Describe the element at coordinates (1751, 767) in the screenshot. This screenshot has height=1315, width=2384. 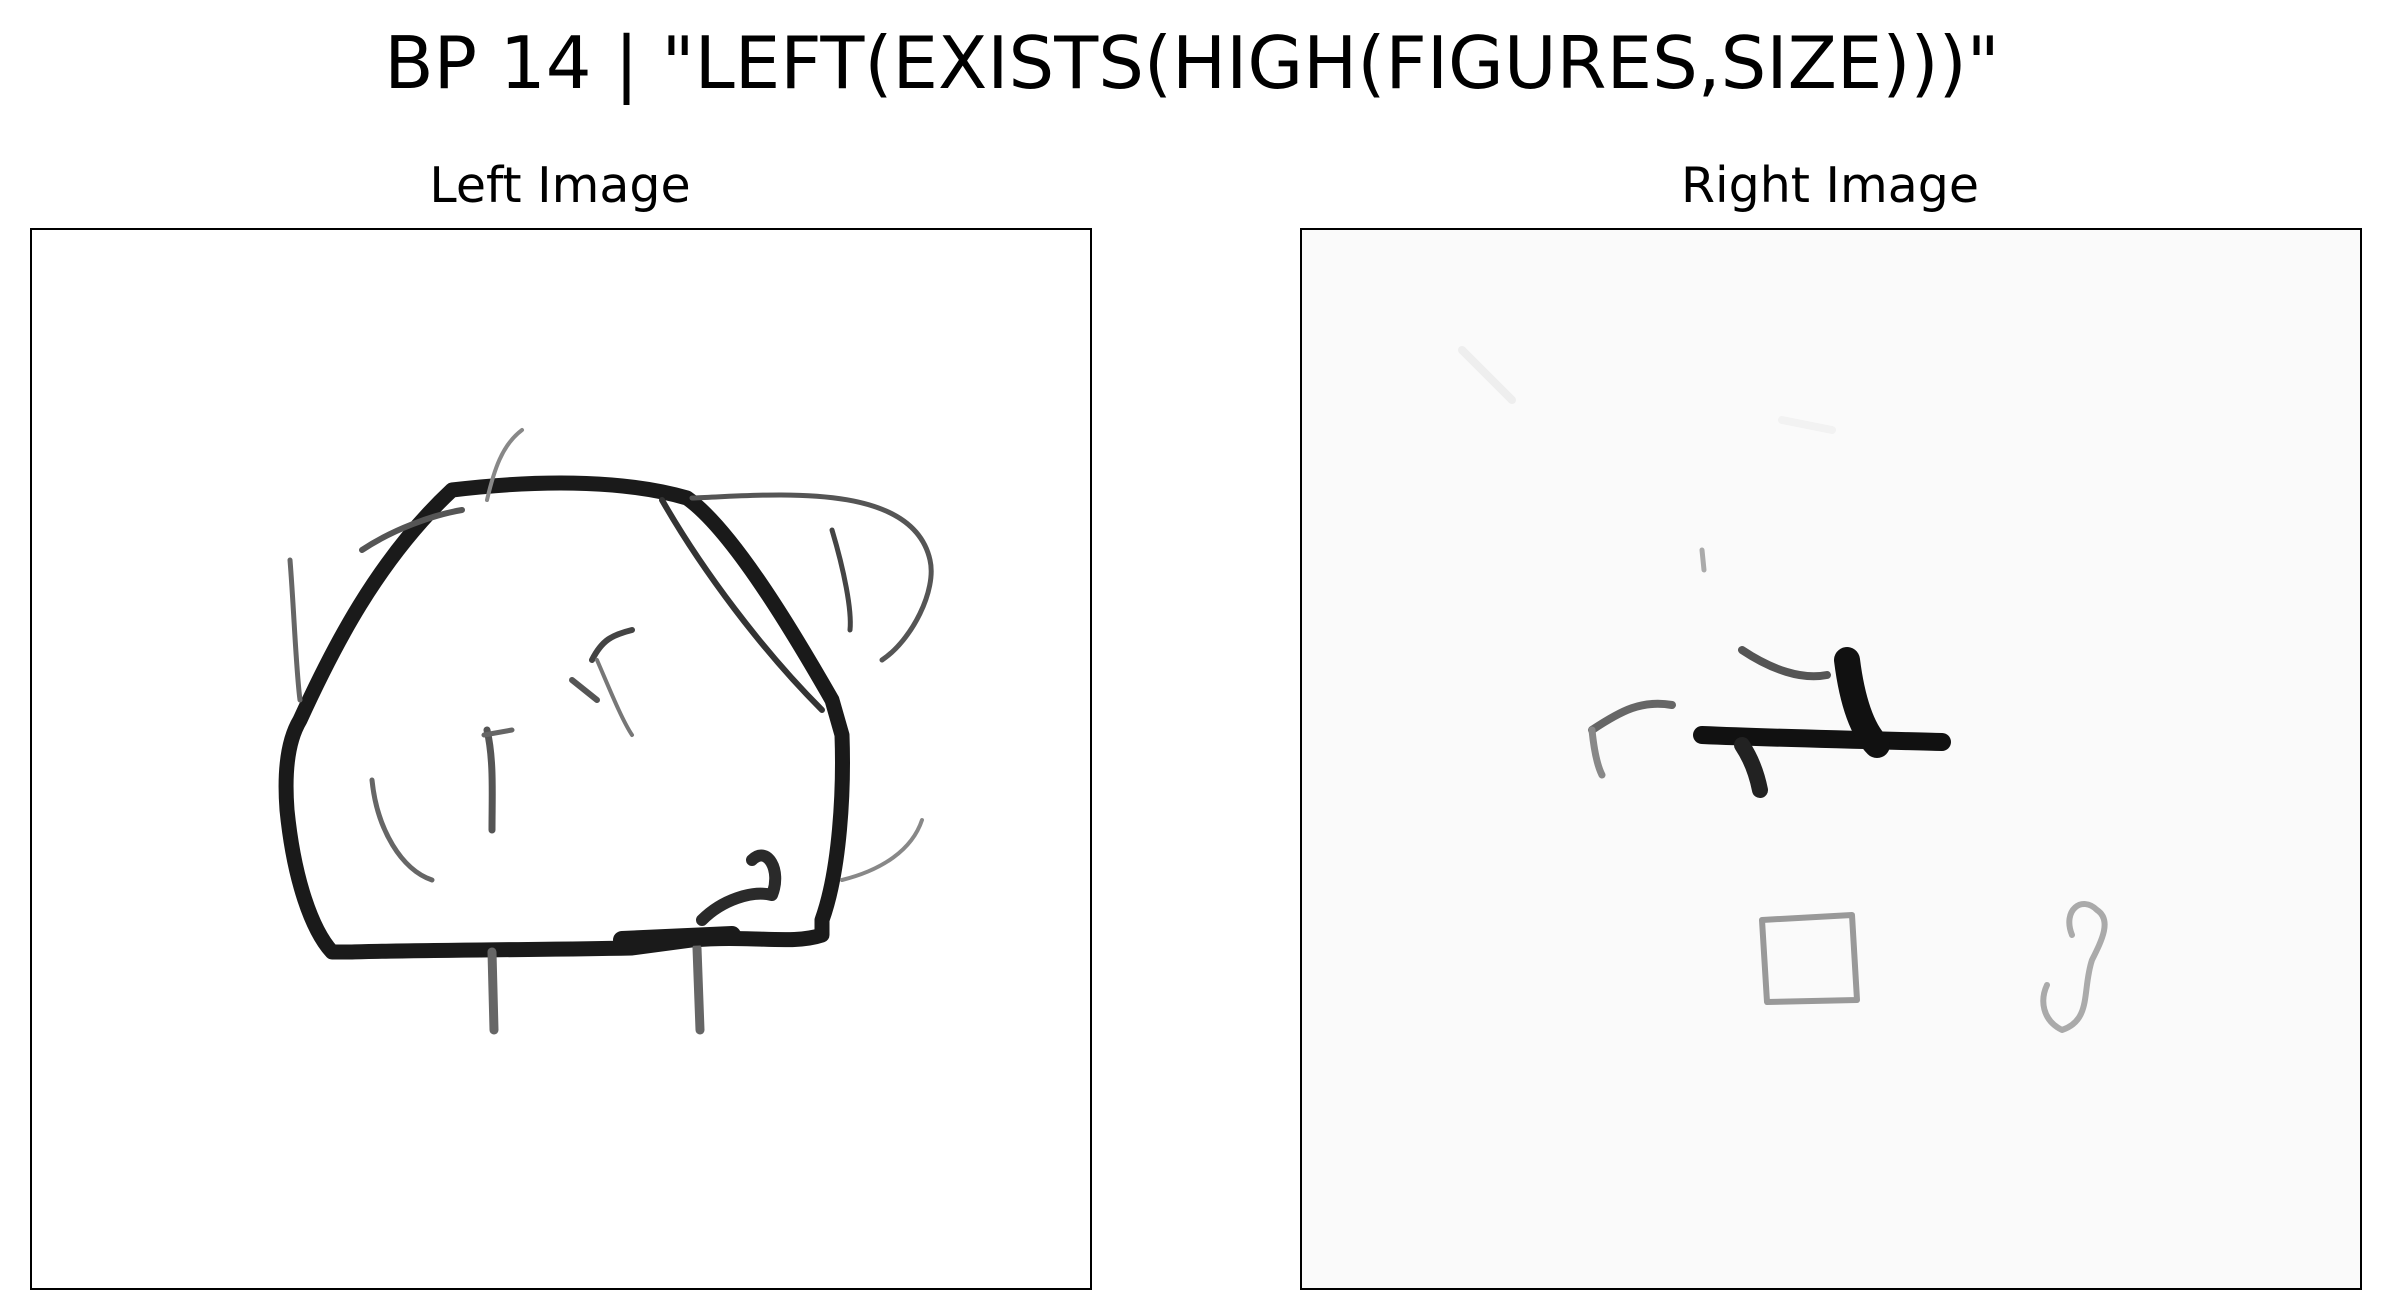
I see `dark-stroke-tick` at that location.